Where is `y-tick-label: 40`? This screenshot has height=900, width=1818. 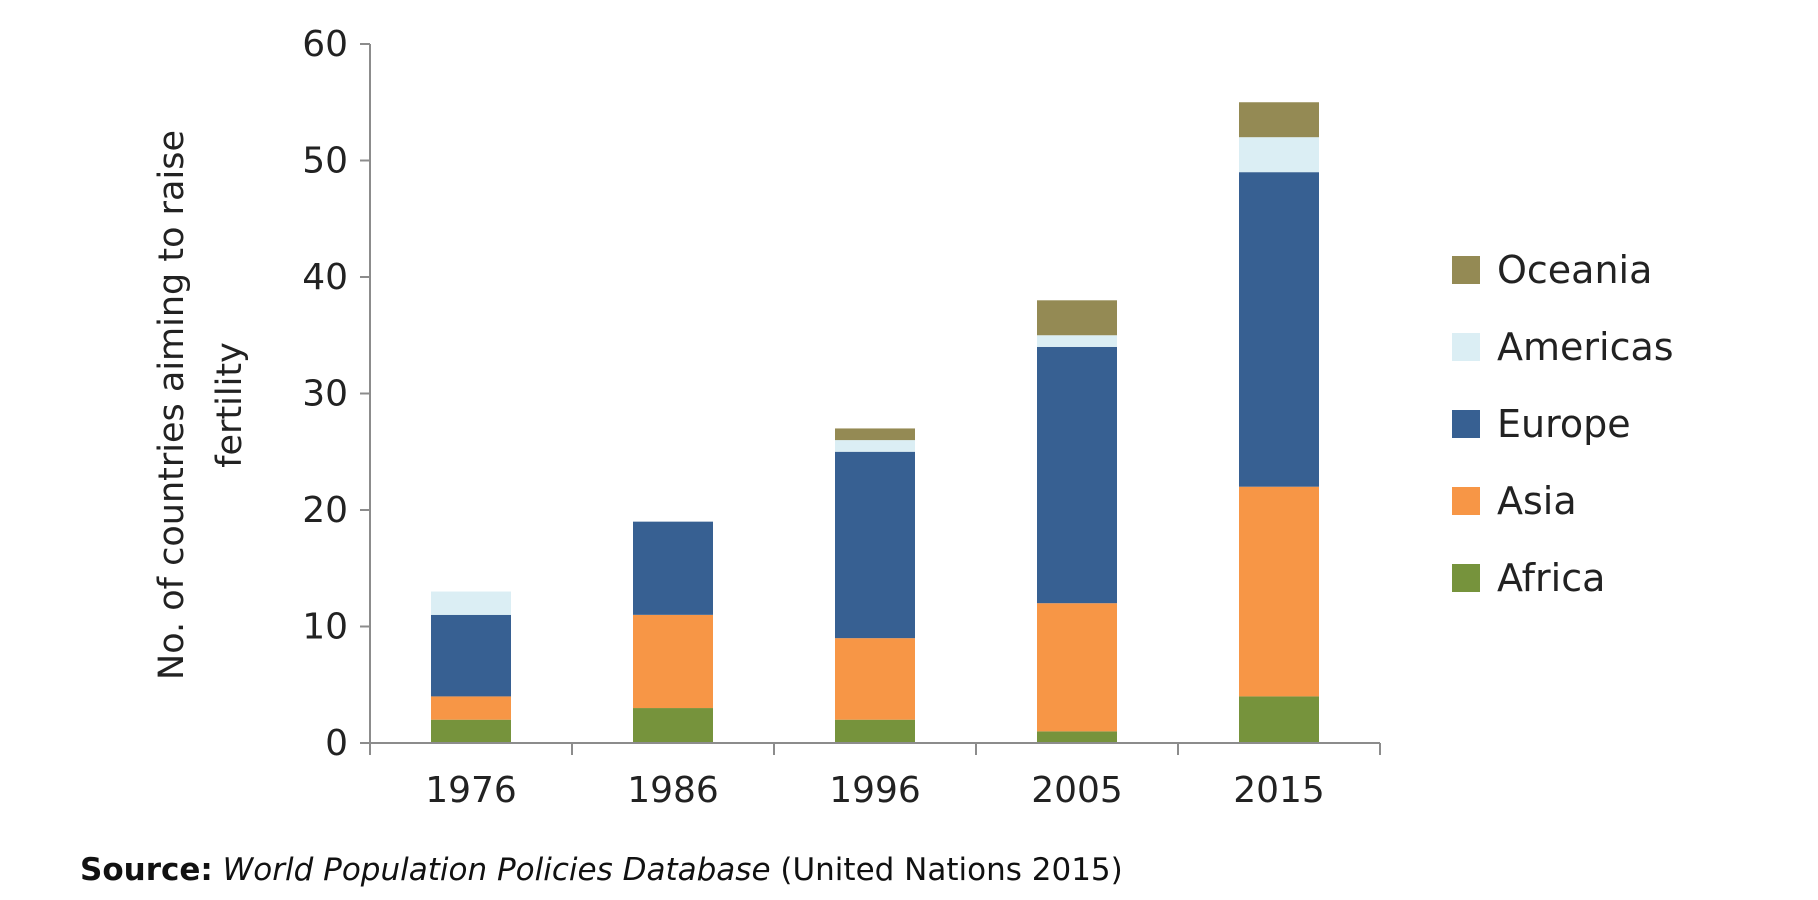 y-tick-label: 40 is located at coordinates (325, 277).